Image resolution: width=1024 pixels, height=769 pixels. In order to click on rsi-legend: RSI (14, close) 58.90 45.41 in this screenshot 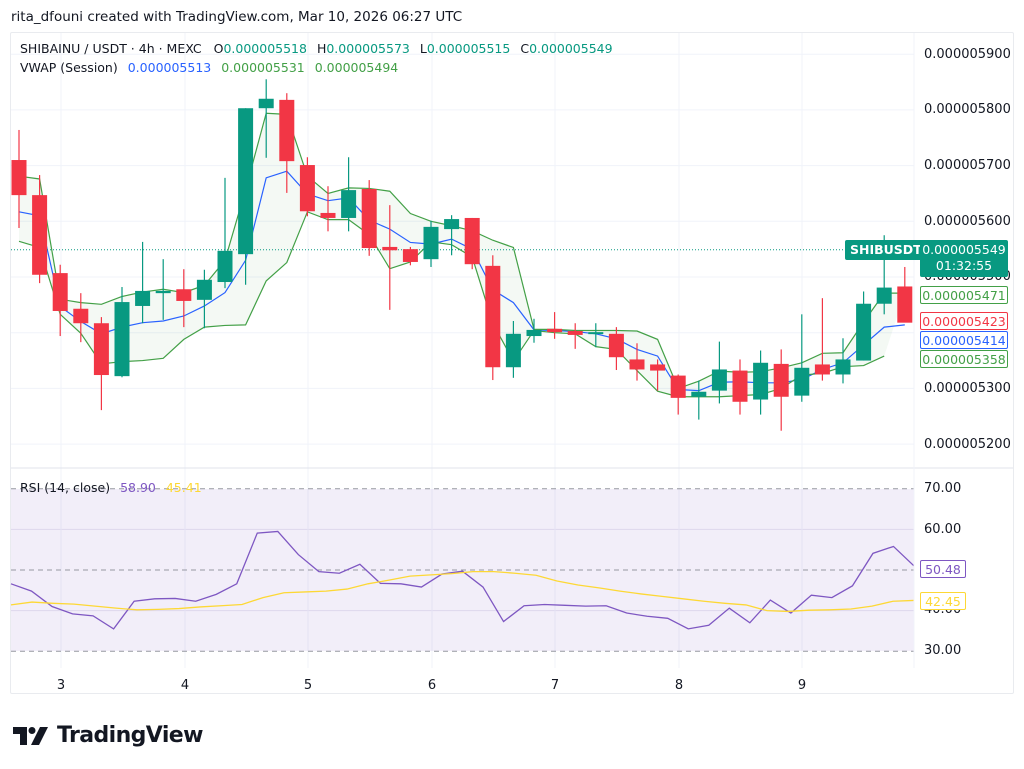, I will do `click(111, 487)`.